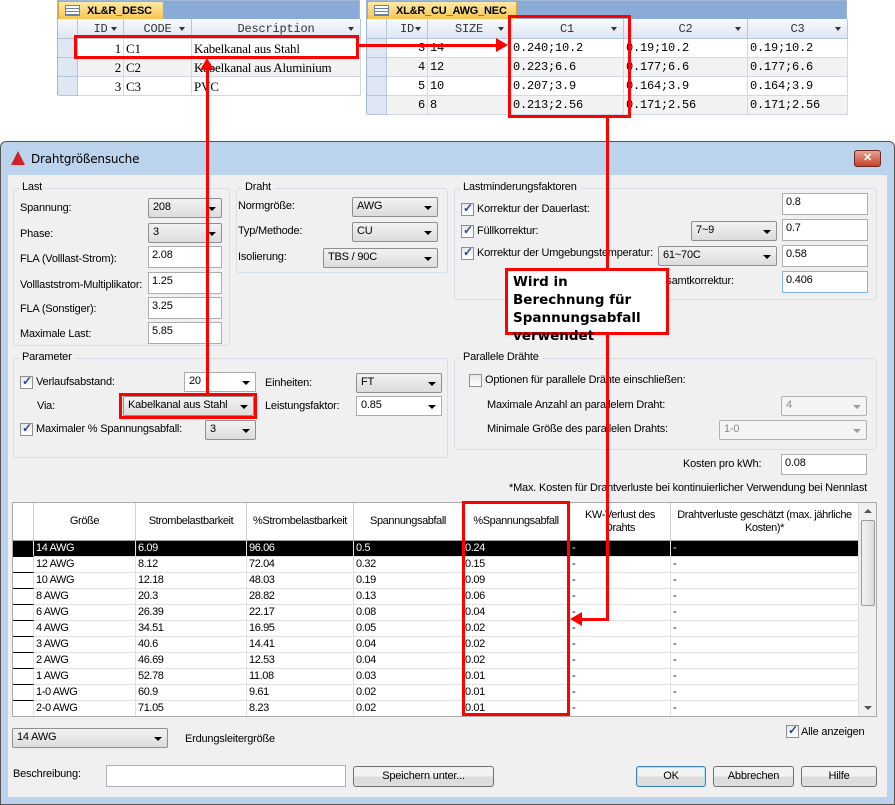  Describe the element at coordinates (26, 381) in the screenshot. I see `verlauf-checkbox` at that location.